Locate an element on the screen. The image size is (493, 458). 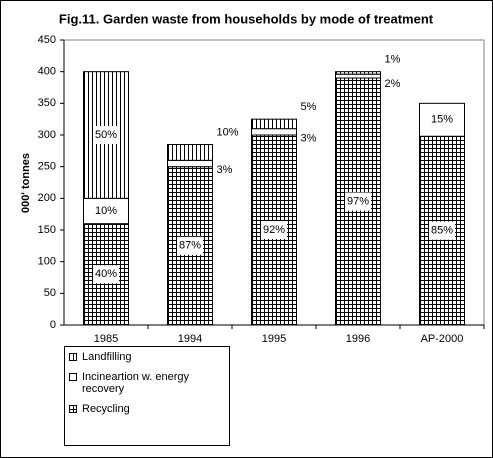
data-label: 5% is located at coordinates (309, 107).